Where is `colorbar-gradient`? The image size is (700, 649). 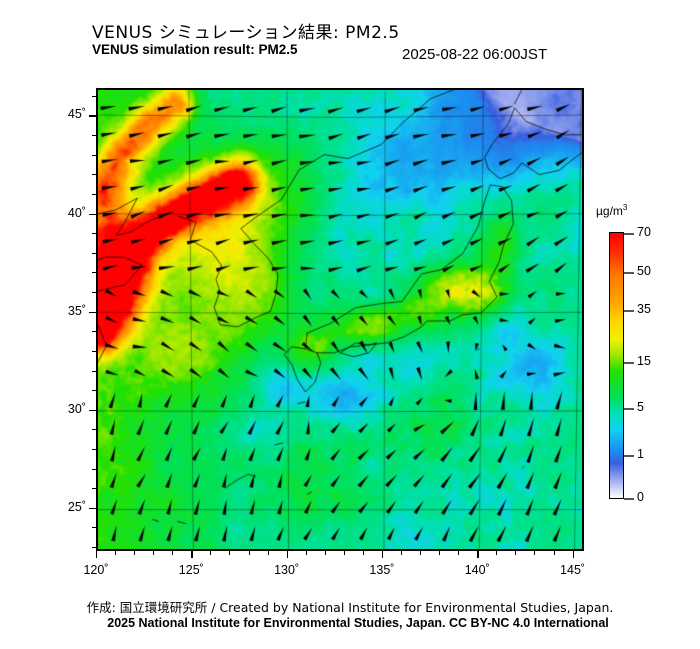 colorbar-gradient is located at coordinates (616, 365).